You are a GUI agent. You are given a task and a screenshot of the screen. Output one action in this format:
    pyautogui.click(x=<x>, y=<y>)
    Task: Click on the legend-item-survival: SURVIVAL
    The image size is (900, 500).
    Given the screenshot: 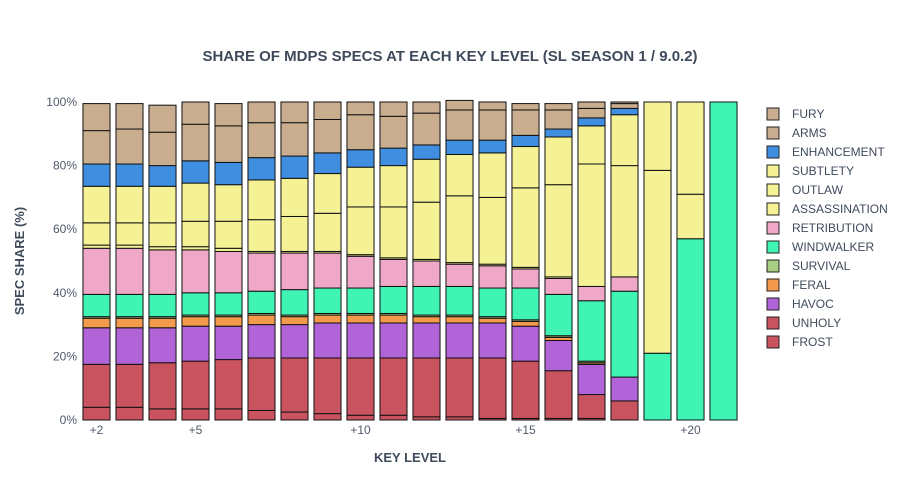 What is the action you would take?
    pyautogui.click(x=808, y=266)
    